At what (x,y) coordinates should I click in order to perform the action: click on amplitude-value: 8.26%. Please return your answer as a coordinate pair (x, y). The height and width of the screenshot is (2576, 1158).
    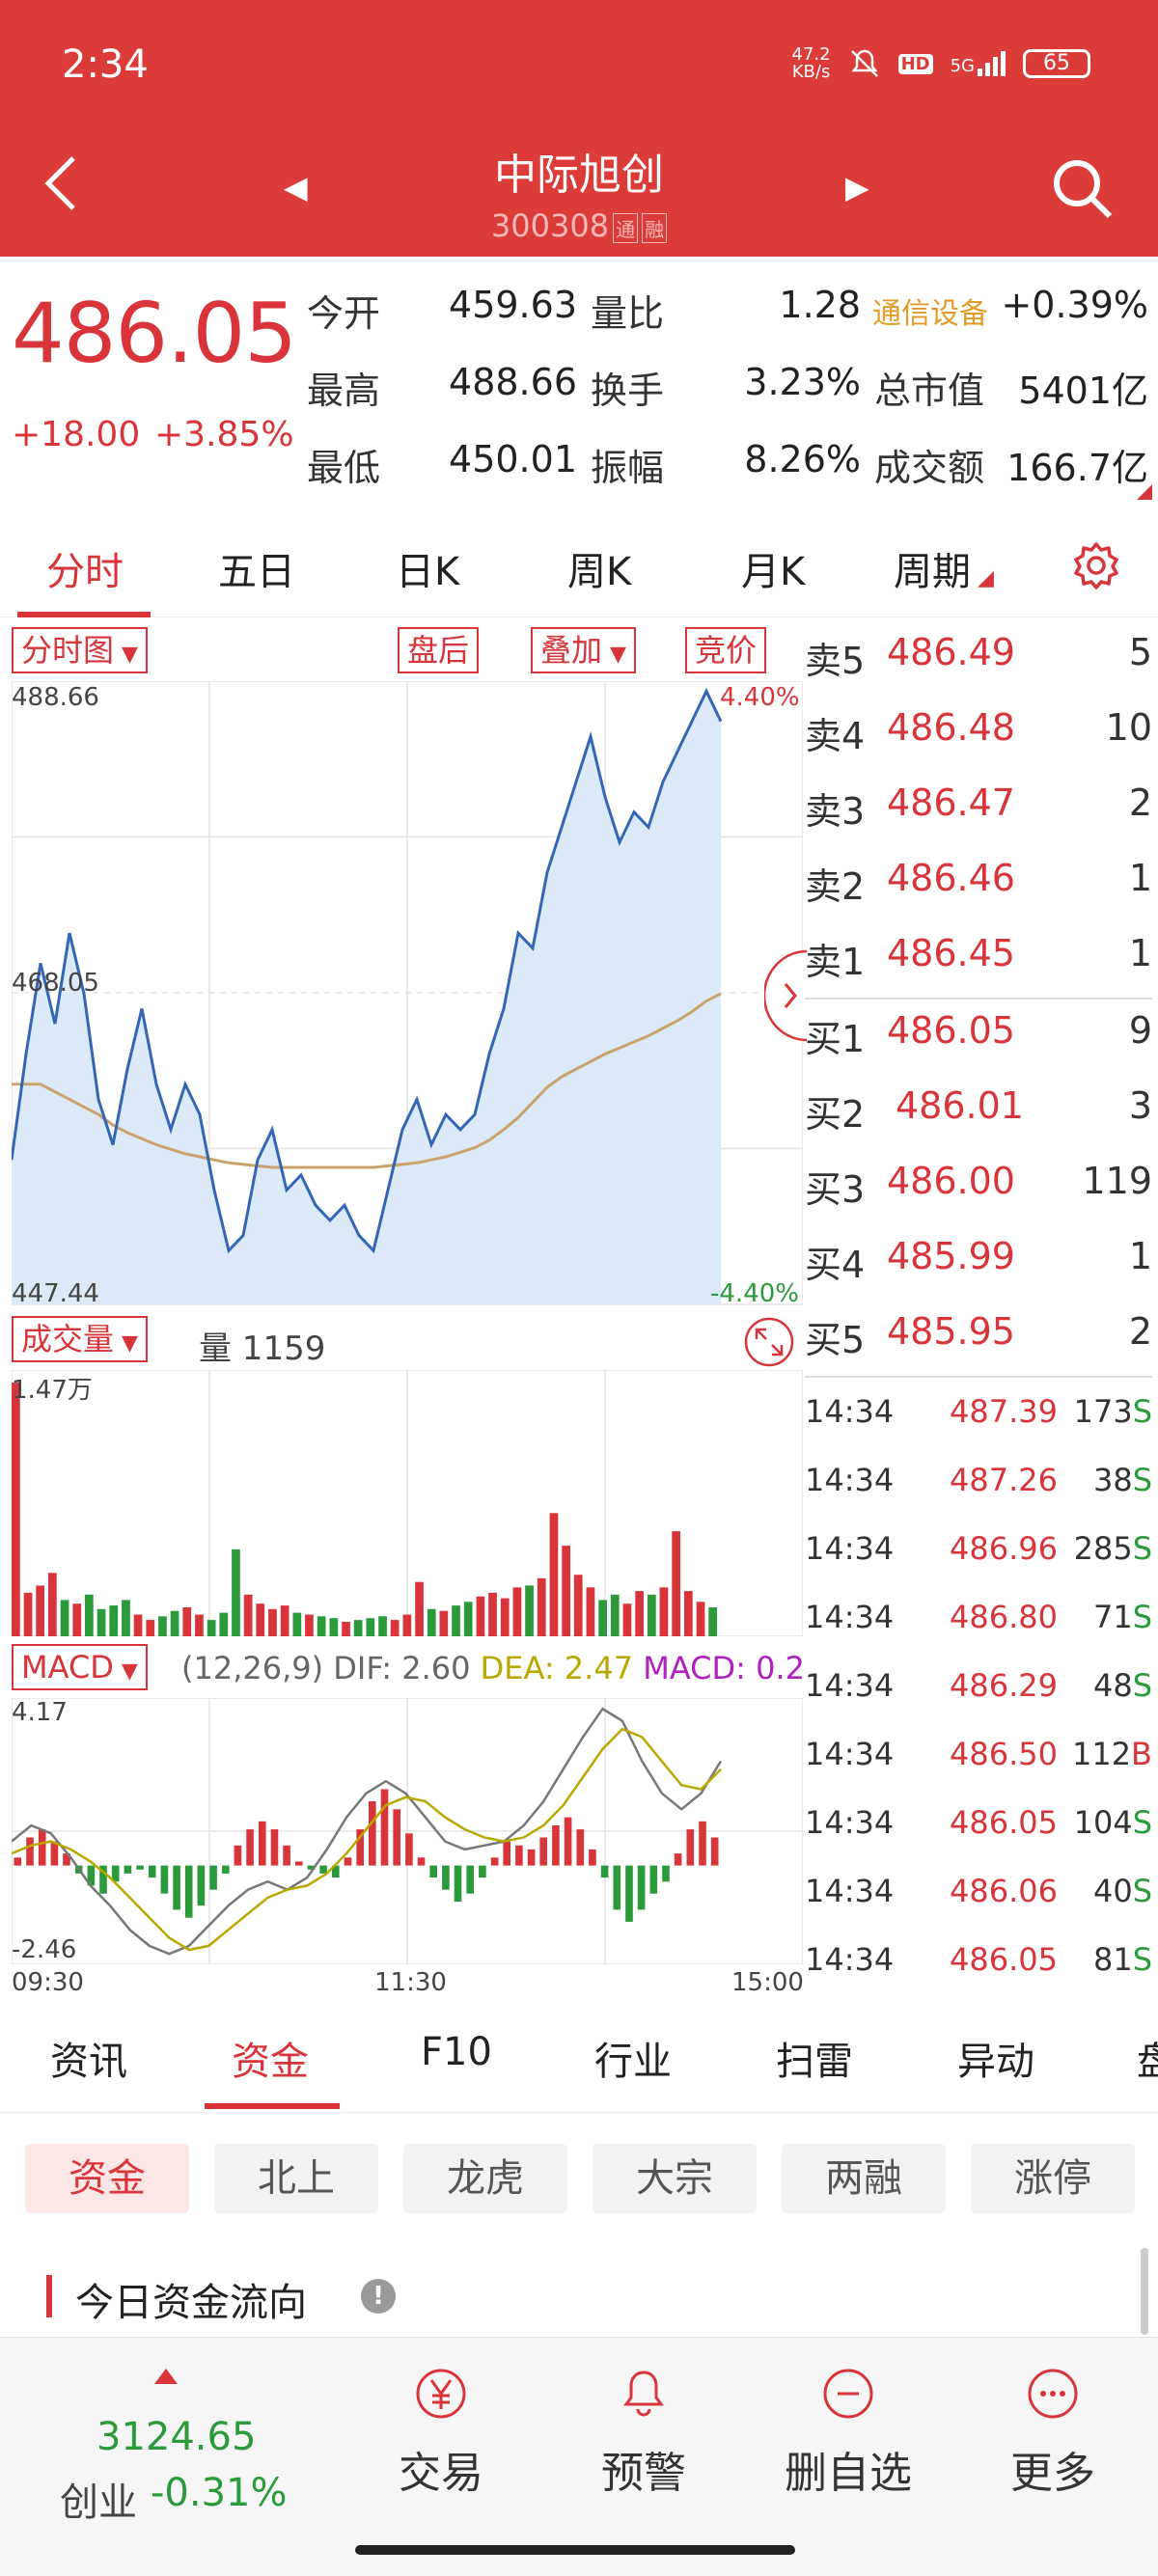
    Looking at the image, I should click on (802, 459).